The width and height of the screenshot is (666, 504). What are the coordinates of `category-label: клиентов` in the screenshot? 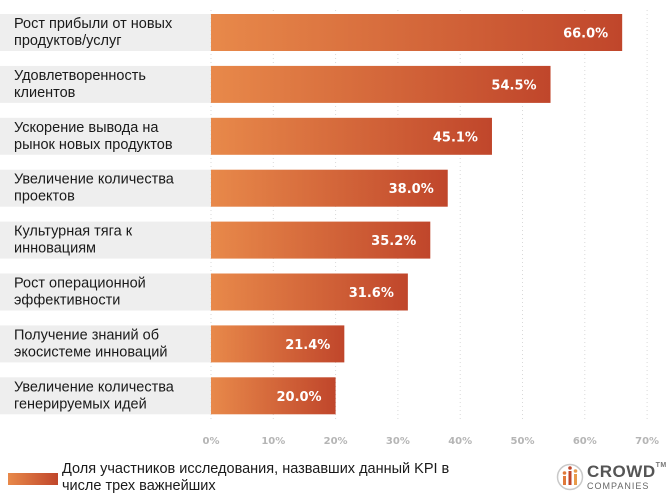 It's located at (45, 93).